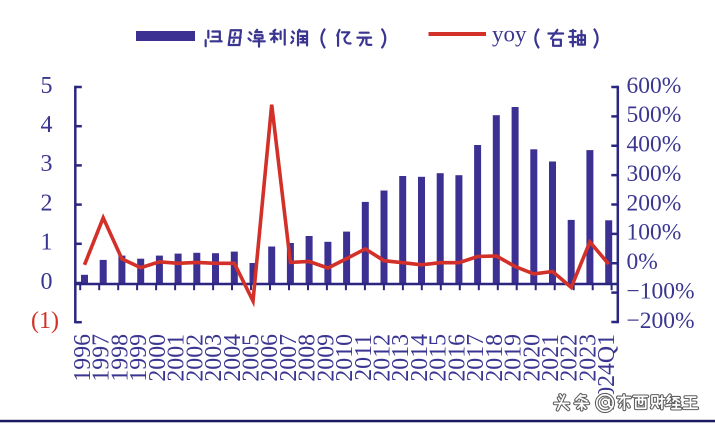 This screenshot has height=428, width=715. I want to click on svg-text: 2005, so click(252, 358).